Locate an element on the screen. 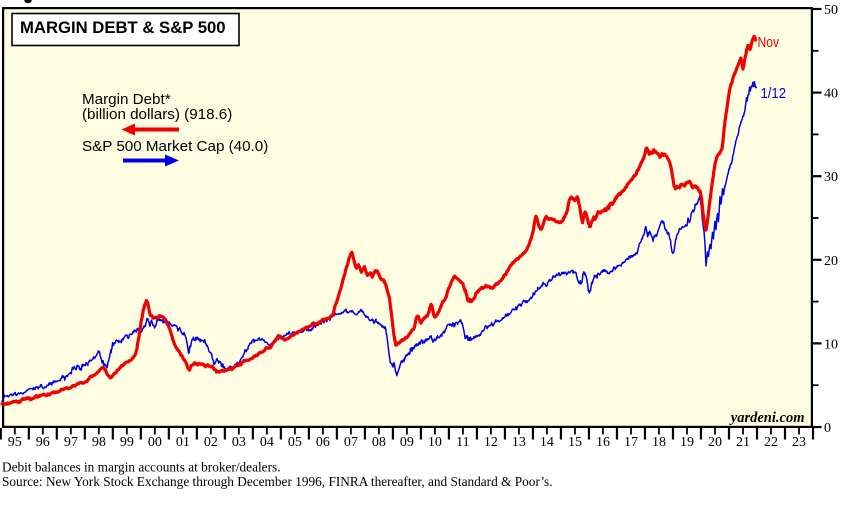 The width and height of the screenshot is (841, 516). svg-text: 23 is located at coordinates (799, 442).